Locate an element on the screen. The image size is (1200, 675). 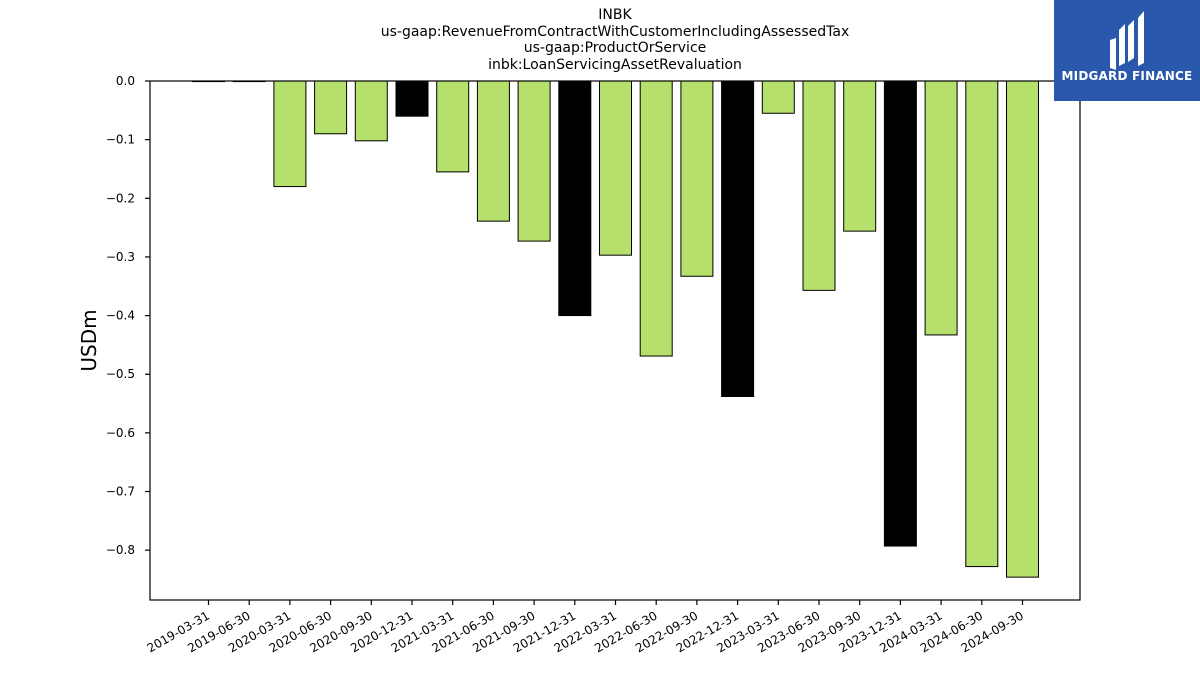
y-tick-label: −0.7 is located at coordinates (120, 492).